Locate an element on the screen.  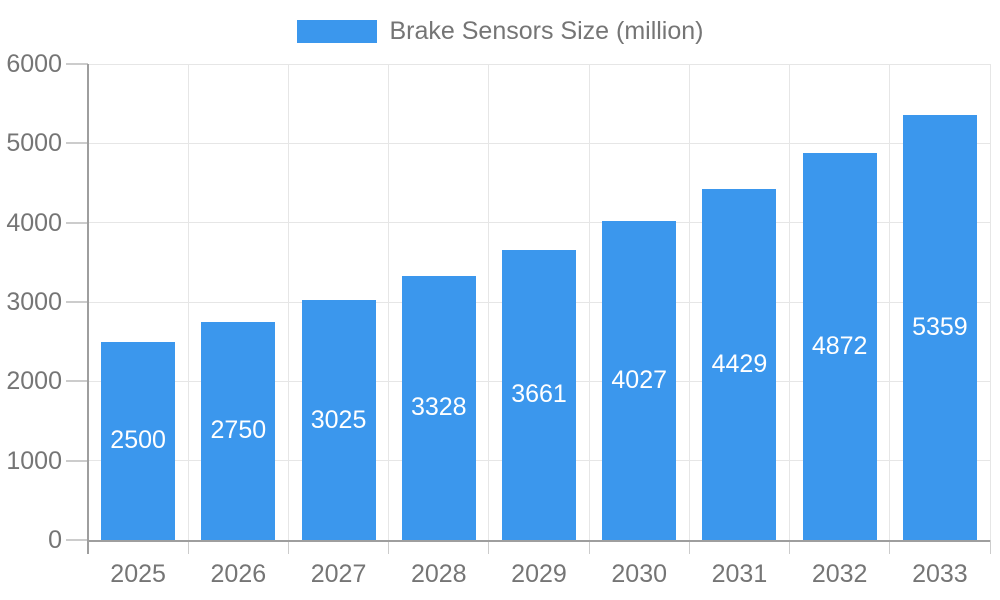
y-axis-label: 6000 is located at coordinates (34, 64).